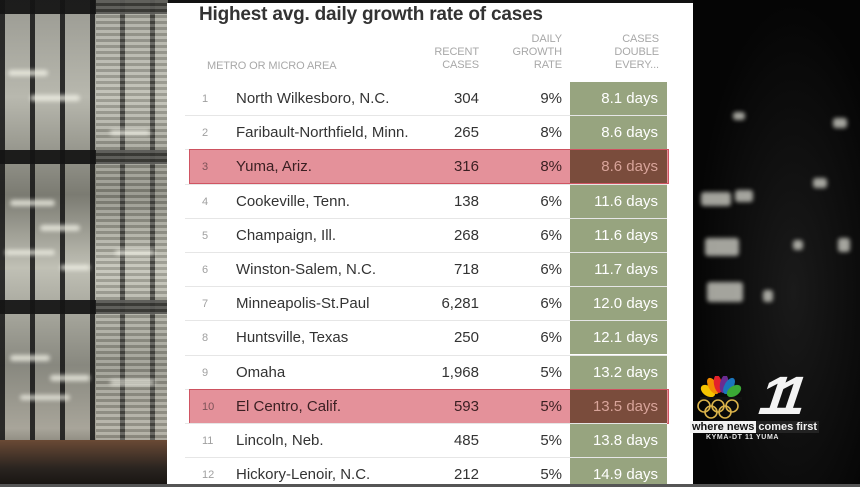 Image resolution: width=860 pixels, height=487 pixels. What do you see at coordinates (466, 406) in the screenshot?
I see `row-recent-cases: 593` at bounding box center [466, 406].